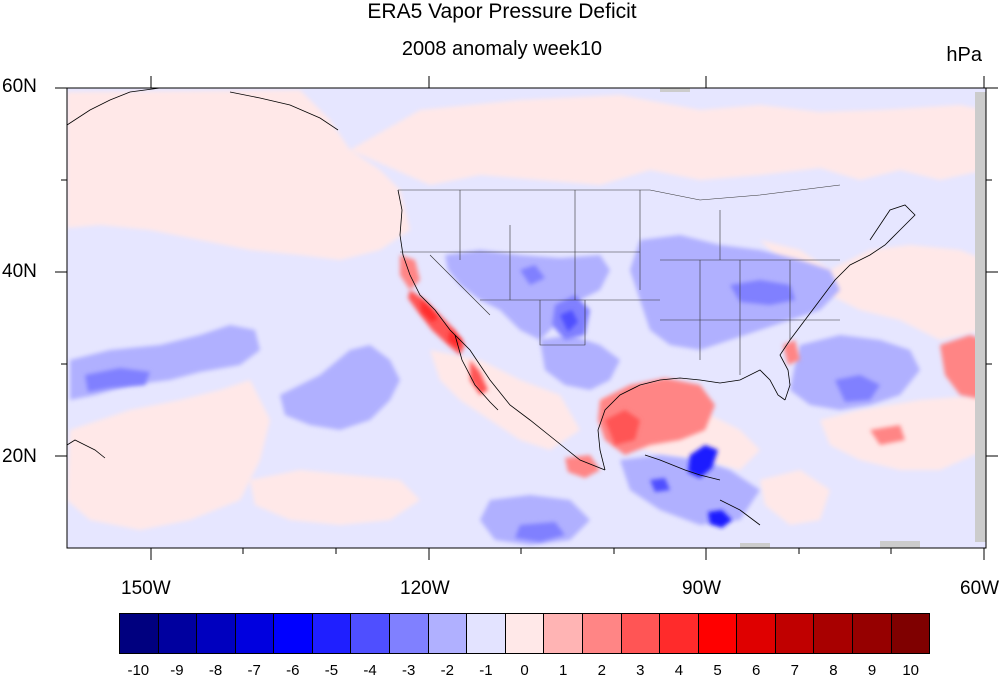 This screenshot has width=1004, height=681. I want to click on map-subtitle: 2008 anomaly week10, so click(502, 49).